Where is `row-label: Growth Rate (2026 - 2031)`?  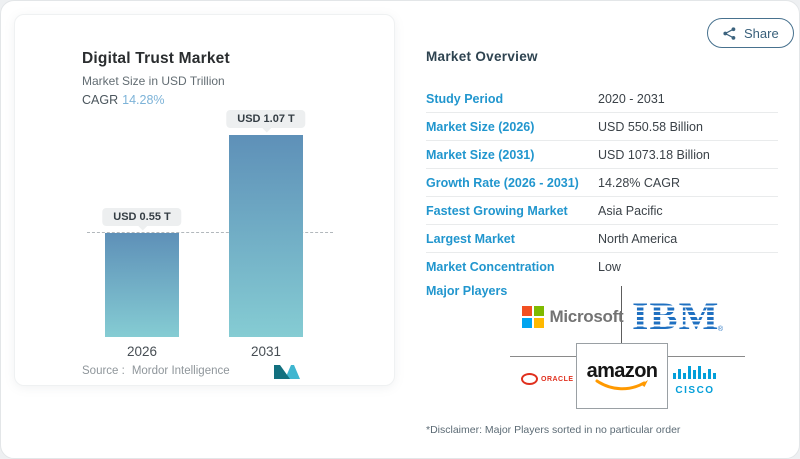
row-label: Growth Rate (2026 - 2031) is located at coordinates (502, 182).